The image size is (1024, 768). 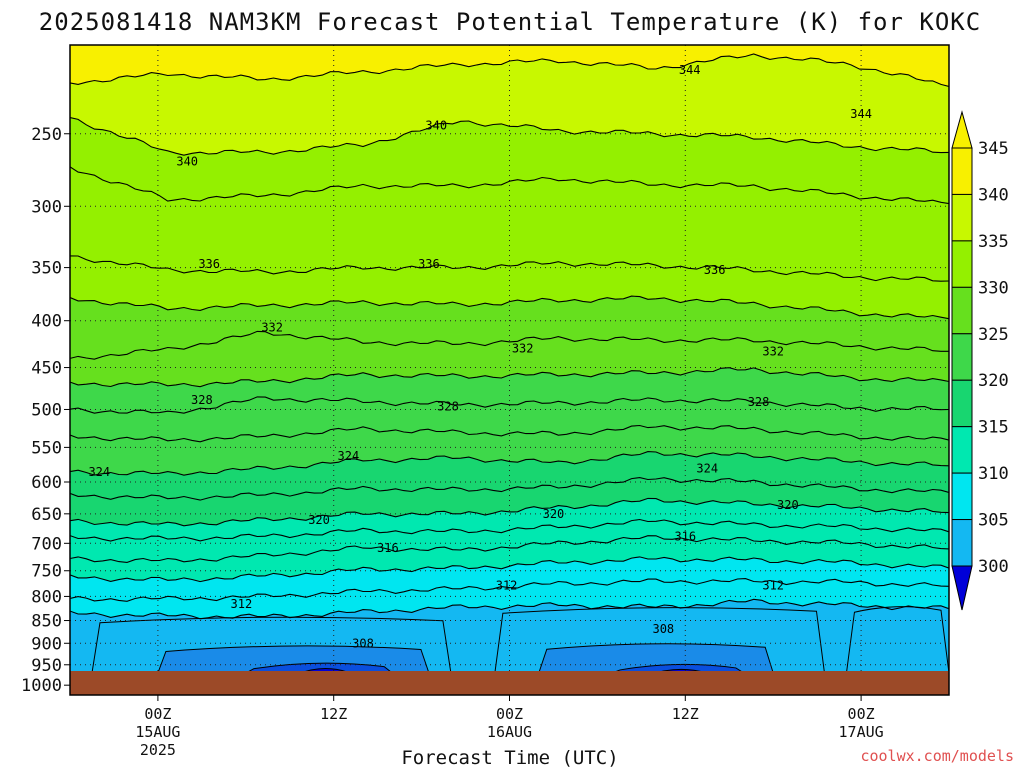 I want to click on x-axis-label: Forecast Time (UTC), so click(x=509, y=757).